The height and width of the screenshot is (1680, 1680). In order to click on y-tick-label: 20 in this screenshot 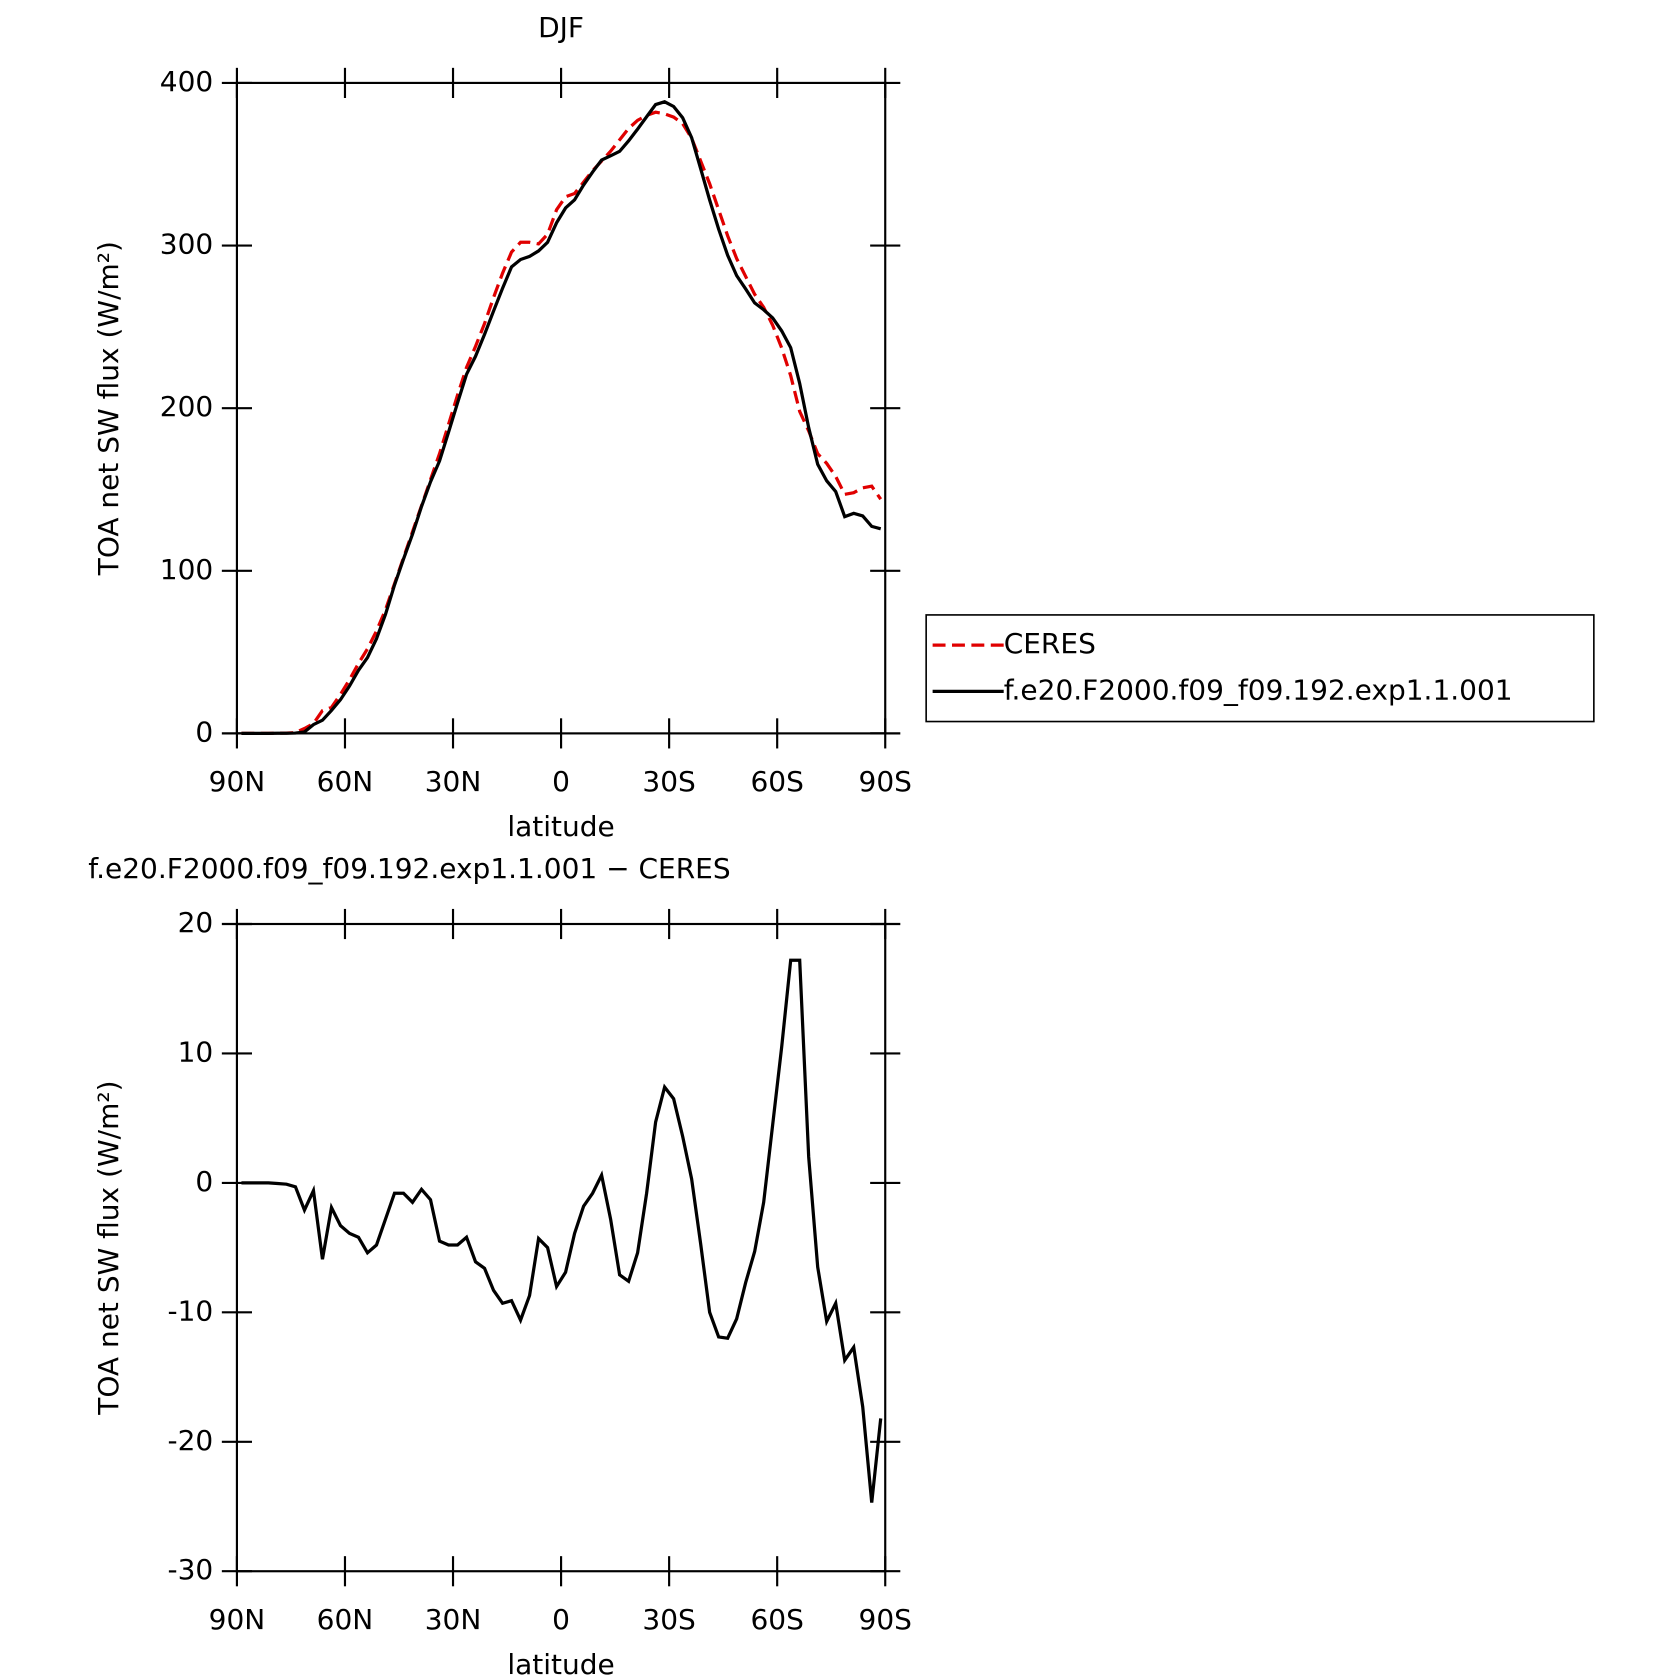, I will do `click(196, 922)`.